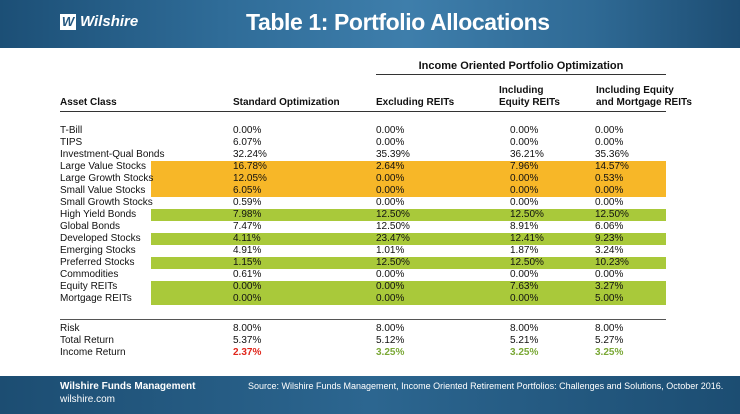  I want to click on table-row: Large Growth Stocks 12.05% 0.00% 0.00% 0.53%, so click(363, 179).